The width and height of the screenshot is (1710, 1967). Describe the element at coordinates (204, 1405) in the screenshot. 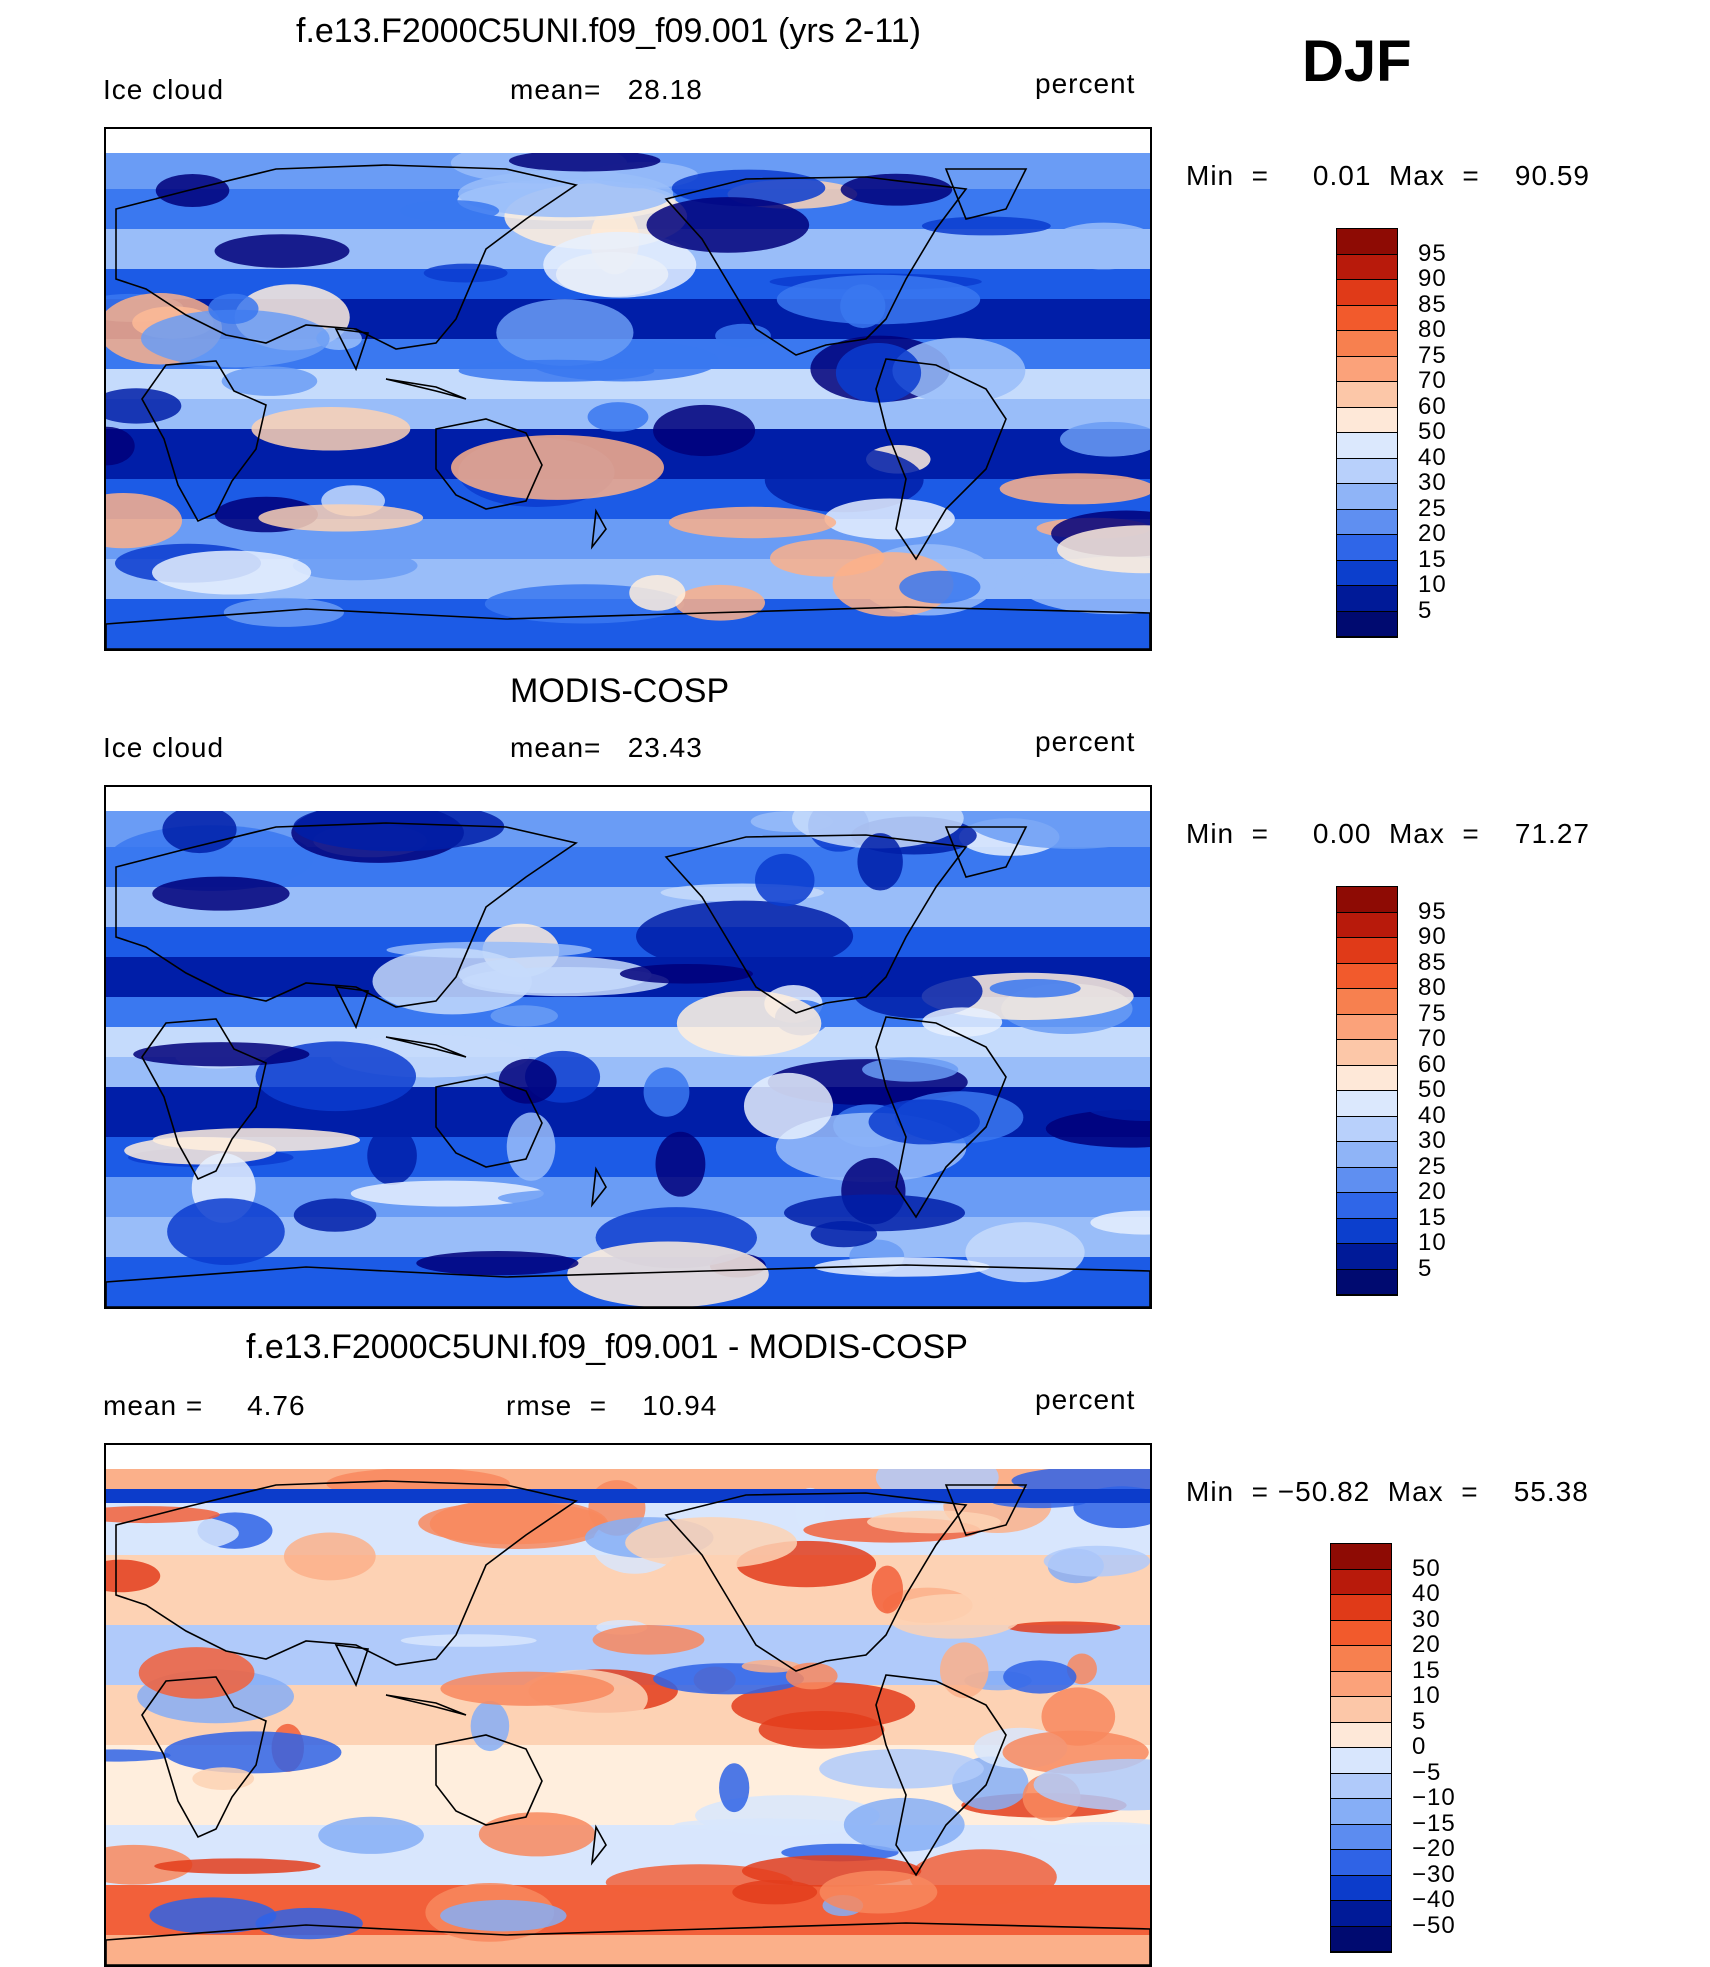

I see `panel-3-mean-label: mean = 4.76` at that location.